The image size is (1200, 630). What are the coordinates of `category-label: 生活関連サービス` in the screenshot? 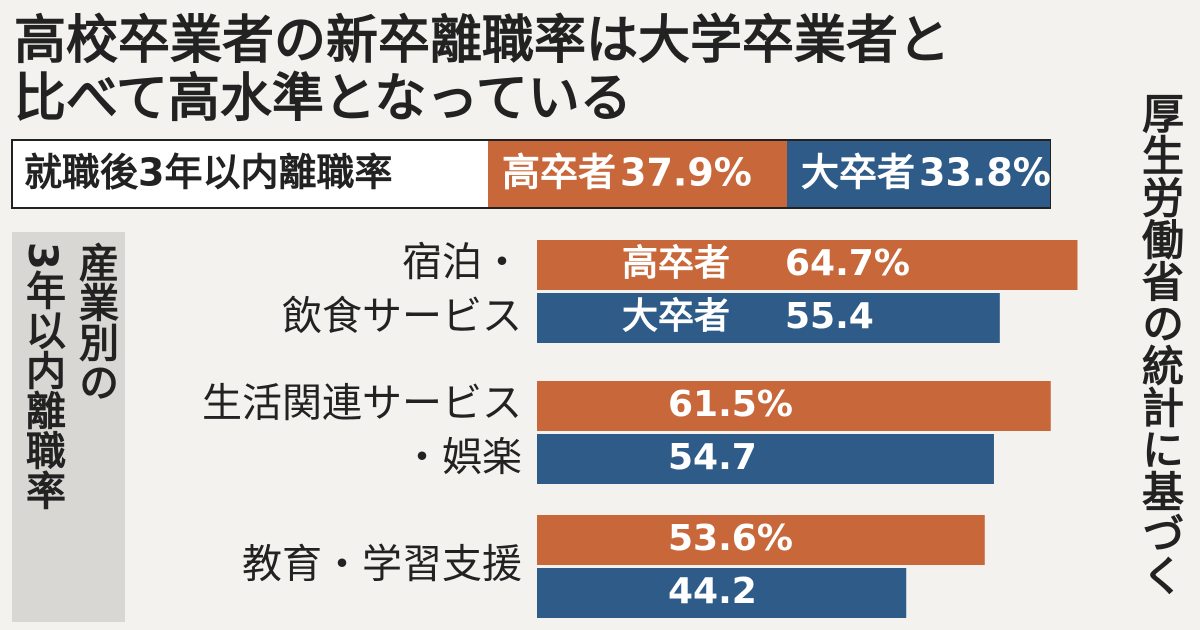 It's located at (362, 404).